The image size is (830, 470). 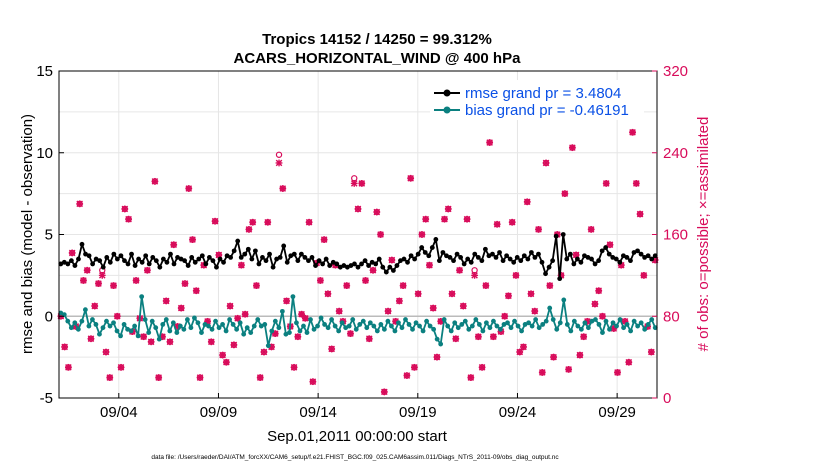 I want to click on right-tick-label: 320, so click(x=675, y=71).